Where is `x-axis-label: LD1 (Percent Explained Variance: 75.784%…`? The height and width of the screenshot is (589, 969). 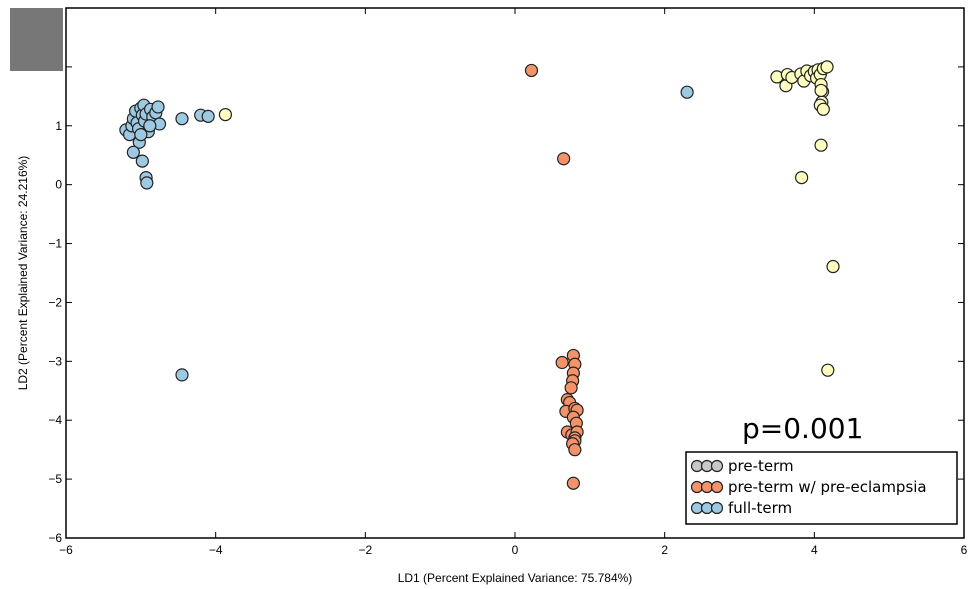 x-axis-label: LD1 (Percent Explained Variance: 75.784%… is located at coordinates (515, 578).